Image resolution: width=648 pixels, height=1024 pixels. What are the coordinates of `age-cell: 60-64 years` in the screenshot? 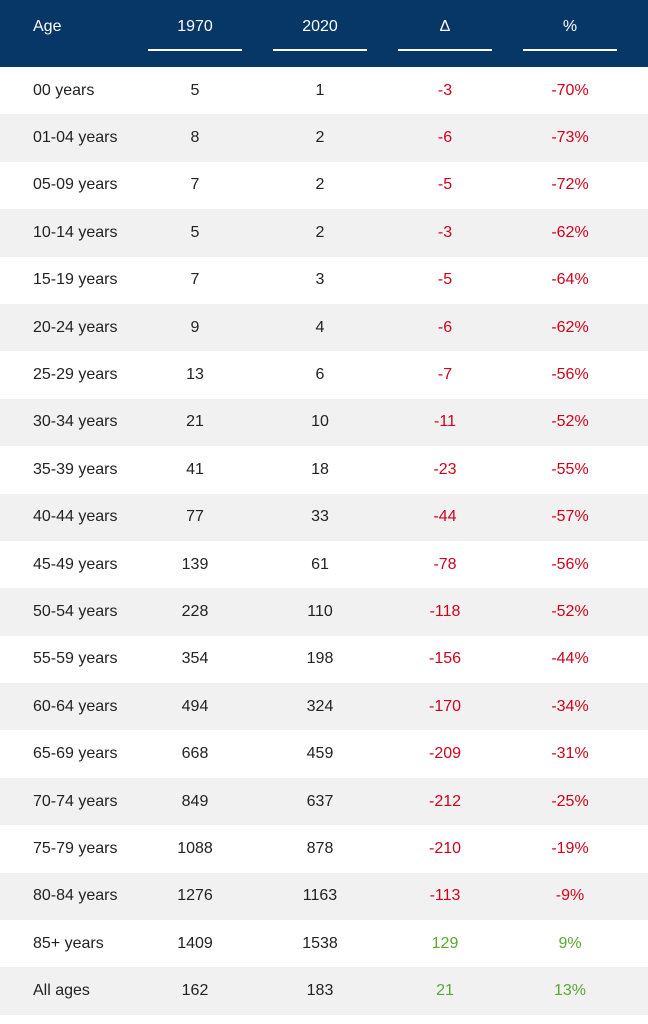 It's located at (75, 706).